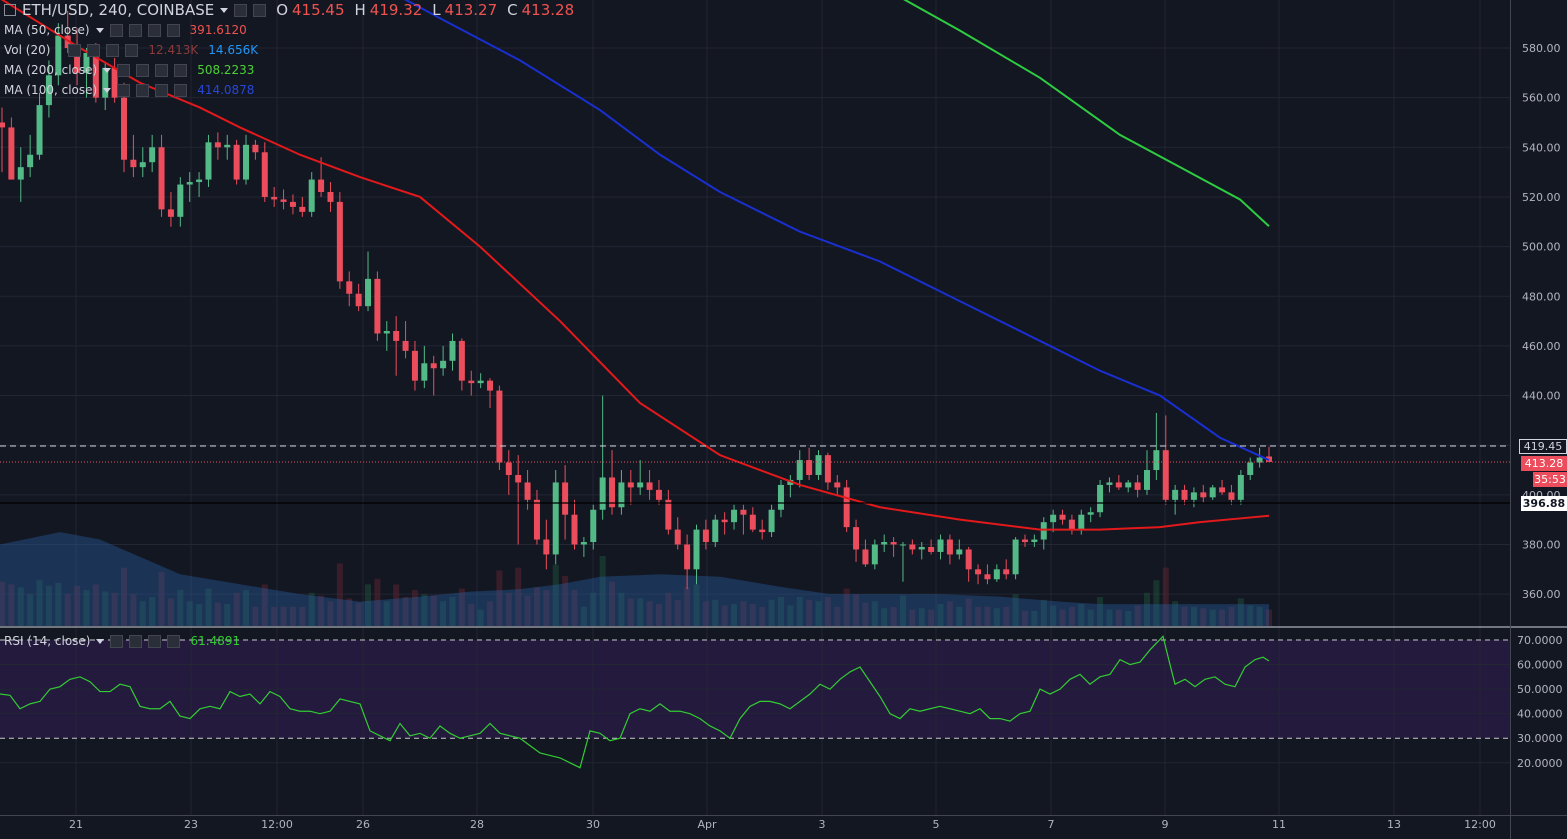  Describe the element at coordinates (129, 90) in the screenshot. I see `indicator-ma100: MA (100, close) 414.0878` at that location.